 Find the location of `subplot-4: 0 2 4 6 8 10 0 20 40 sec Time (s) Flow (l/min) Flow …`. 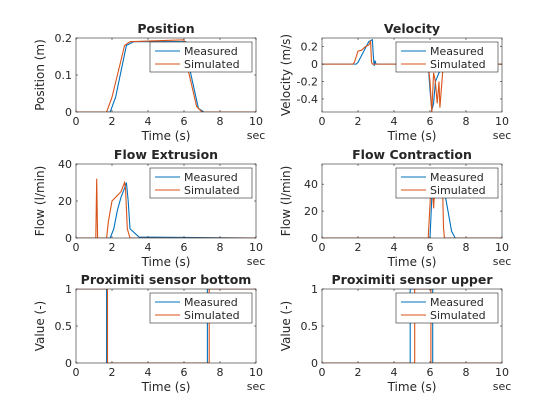

subplot-4: 0 2 4 6 8 10 0 20 40 sec Time (s) Flow (l/min) Flow … is located at coordinates (395, 208).